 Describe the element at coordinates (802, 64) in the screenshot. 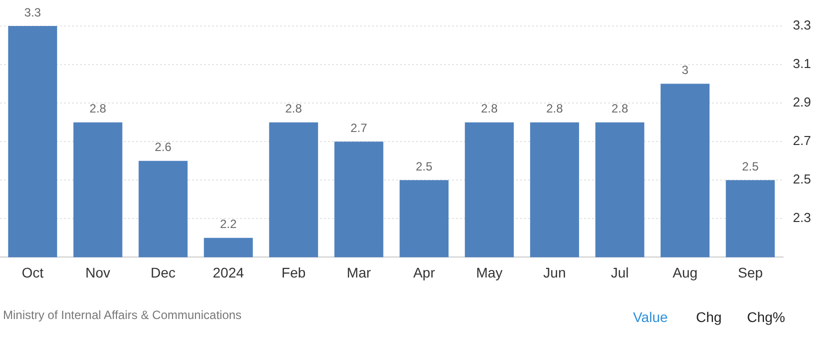

I see `y-tick-label: 3.1` at that location.